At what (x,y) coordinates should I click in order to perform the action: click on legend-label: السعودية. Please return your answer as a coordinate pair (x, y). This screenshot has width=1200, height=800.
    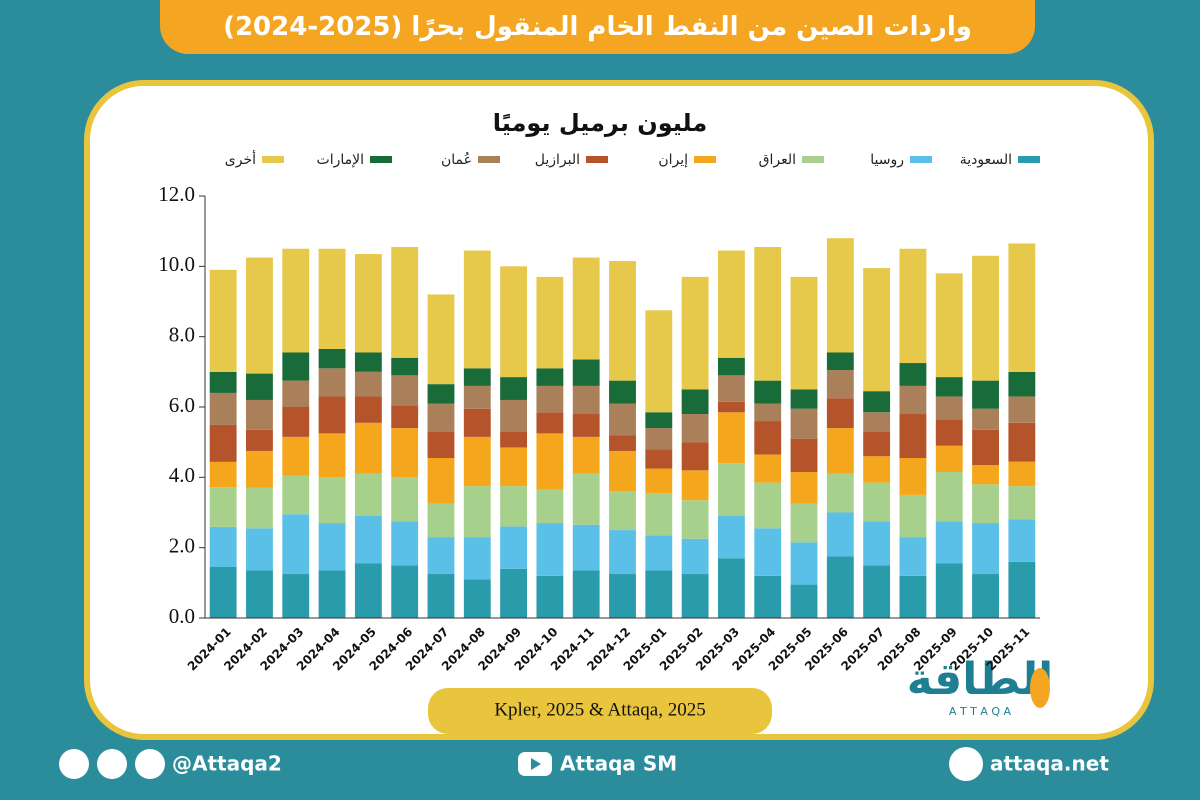
    Looking at the image, I should click on (986, 160).